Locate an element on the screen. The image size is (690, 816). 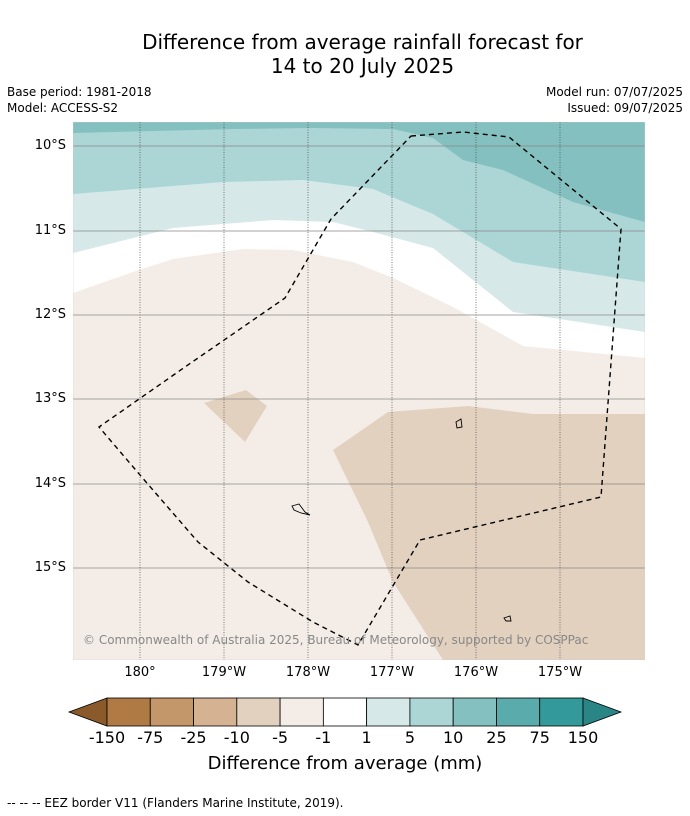
title-line-2: 14 to 20 July 2025 is located at coordinates (362, 66).